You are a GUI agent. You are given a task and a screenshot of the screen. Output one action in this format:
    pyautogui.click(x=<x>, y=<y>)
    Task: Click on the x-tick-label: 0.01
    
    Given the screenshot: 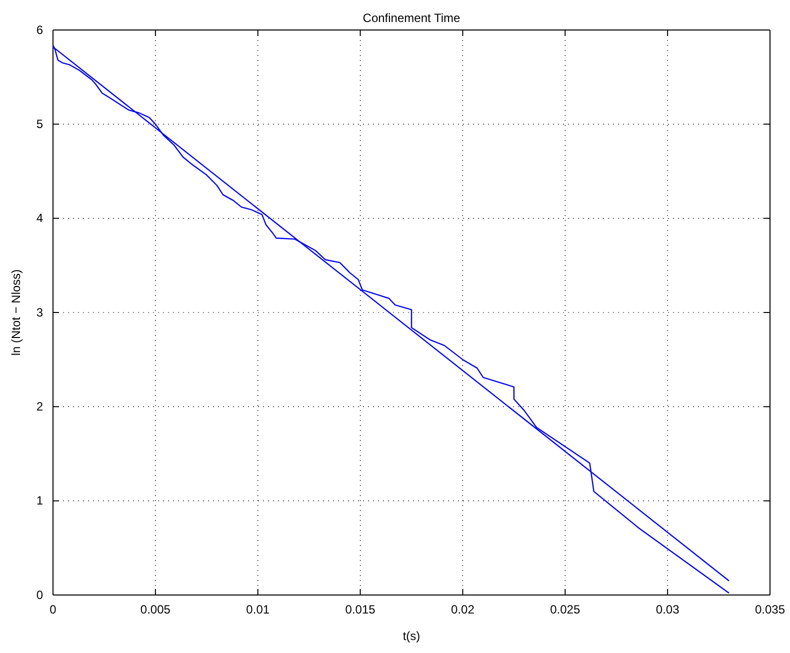 What is the action you would take?
    pyautogui.click(x=258, y=609)
    